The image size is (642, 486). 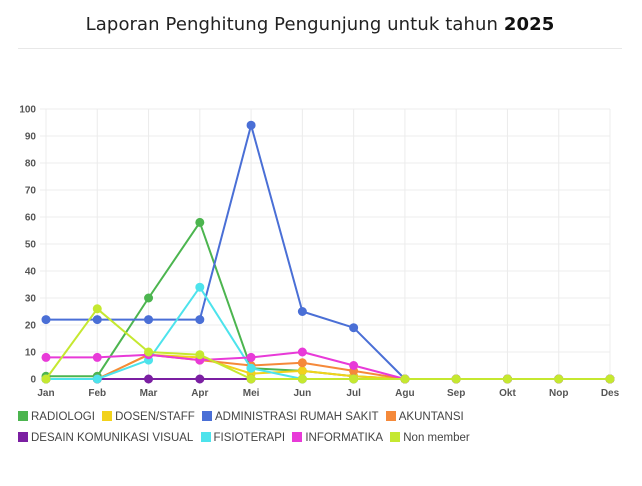 What do you see at coordinates (302, 393) in the screenshot?
I see `x-tick-label: Jun` at bounding box center [302, 393].